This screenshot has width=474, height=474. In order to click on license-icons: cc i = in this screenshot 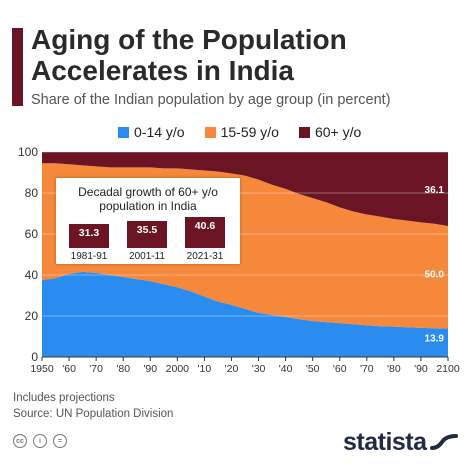, I will do `click(43, 441)`.